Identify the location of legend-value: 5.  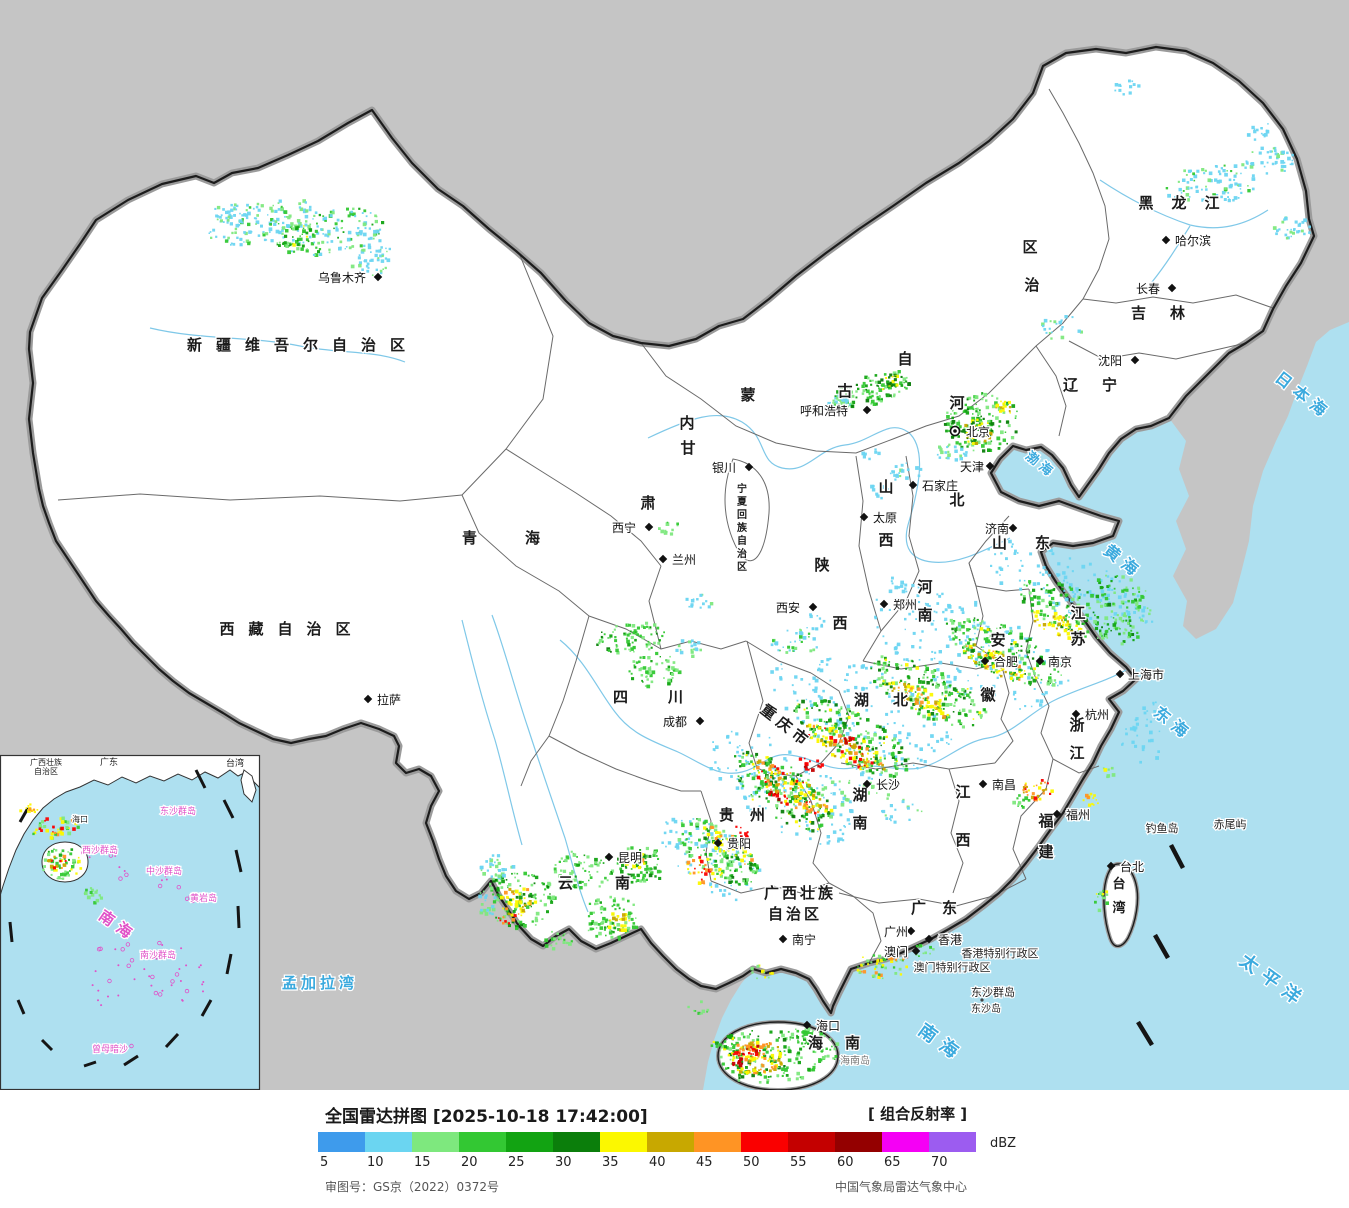
(324, 1162).